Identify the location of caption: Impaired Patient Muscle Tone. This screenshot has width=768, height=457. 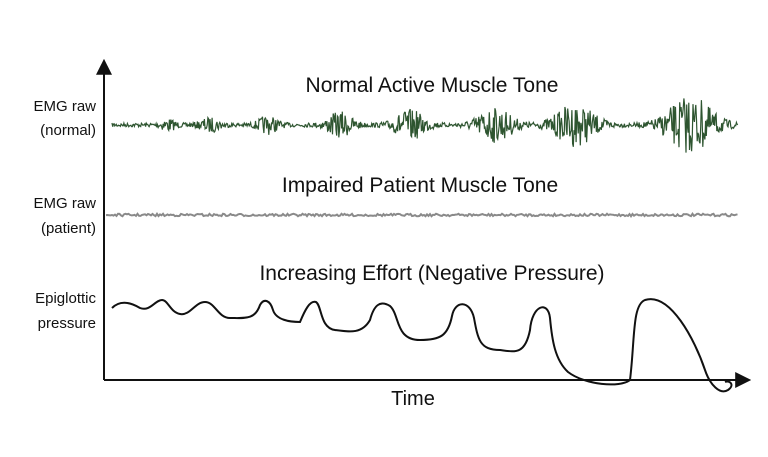
(420, 185).